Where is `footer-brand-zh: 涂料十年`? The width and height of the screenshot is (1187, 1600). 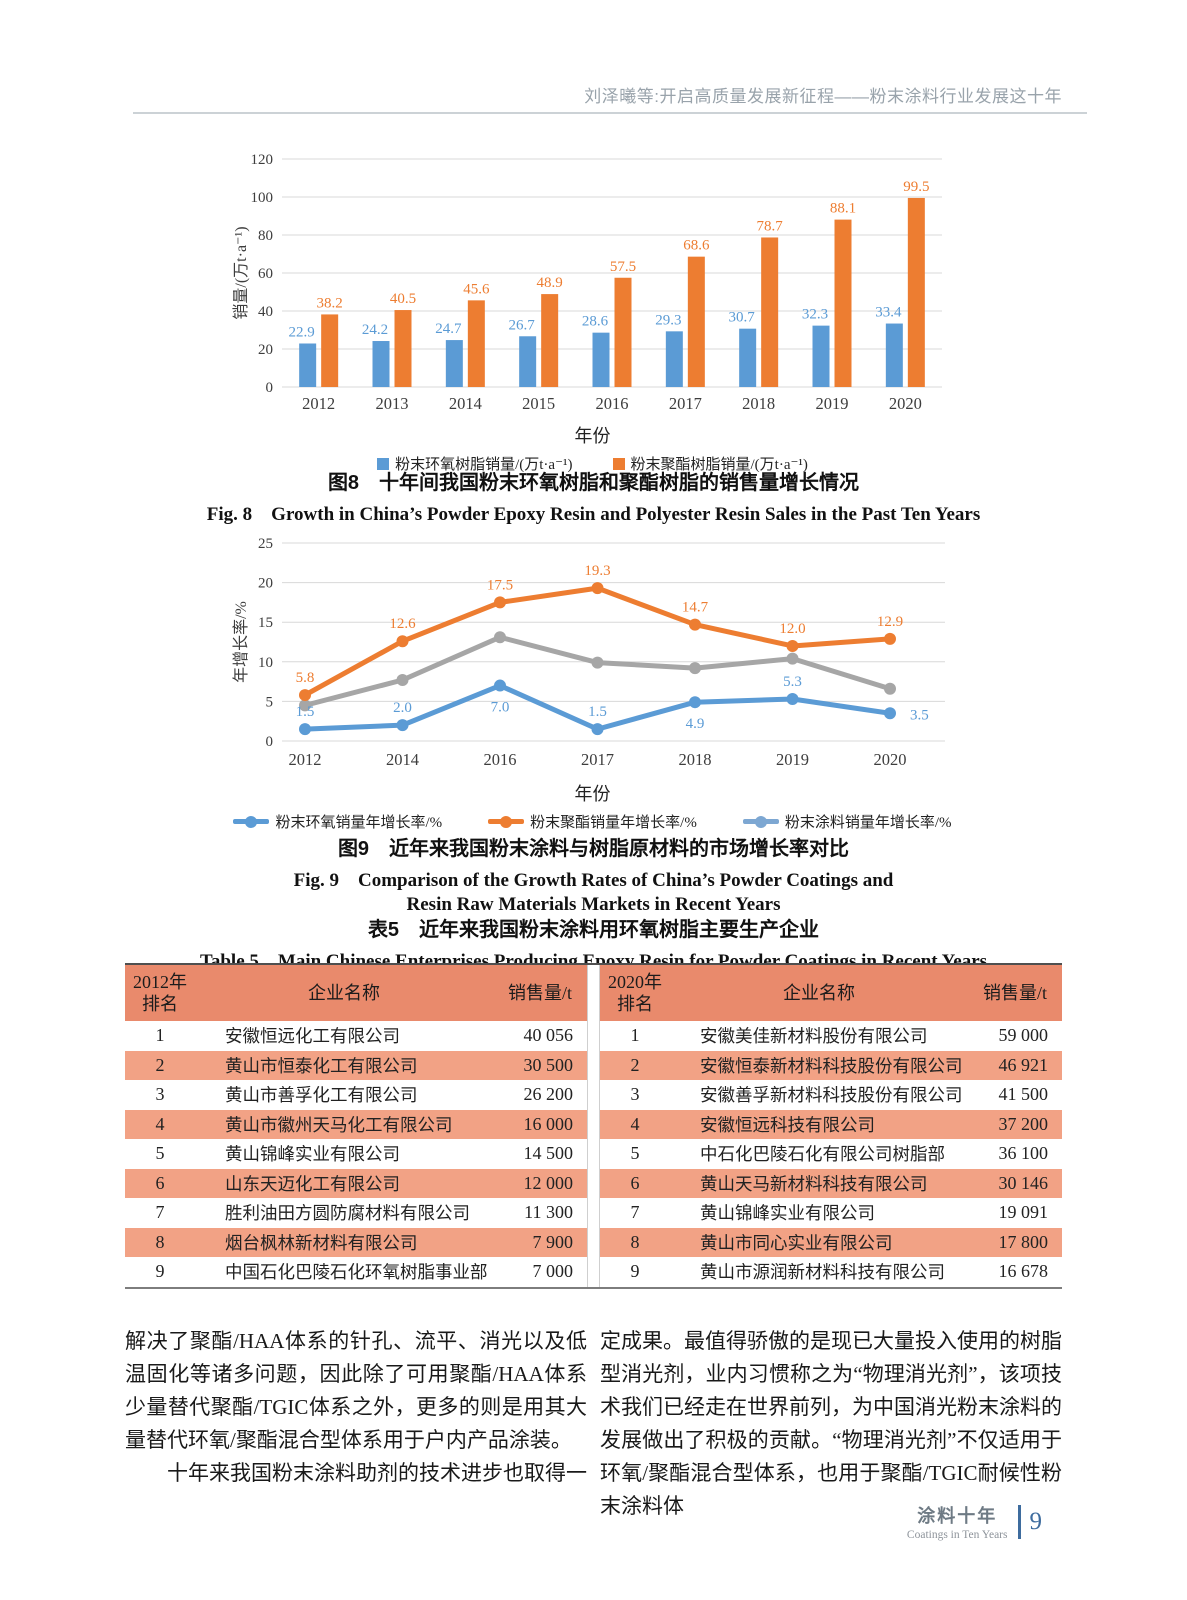
footer-brand-zh: 涂料十年 is located at coordinates (957, 1516).